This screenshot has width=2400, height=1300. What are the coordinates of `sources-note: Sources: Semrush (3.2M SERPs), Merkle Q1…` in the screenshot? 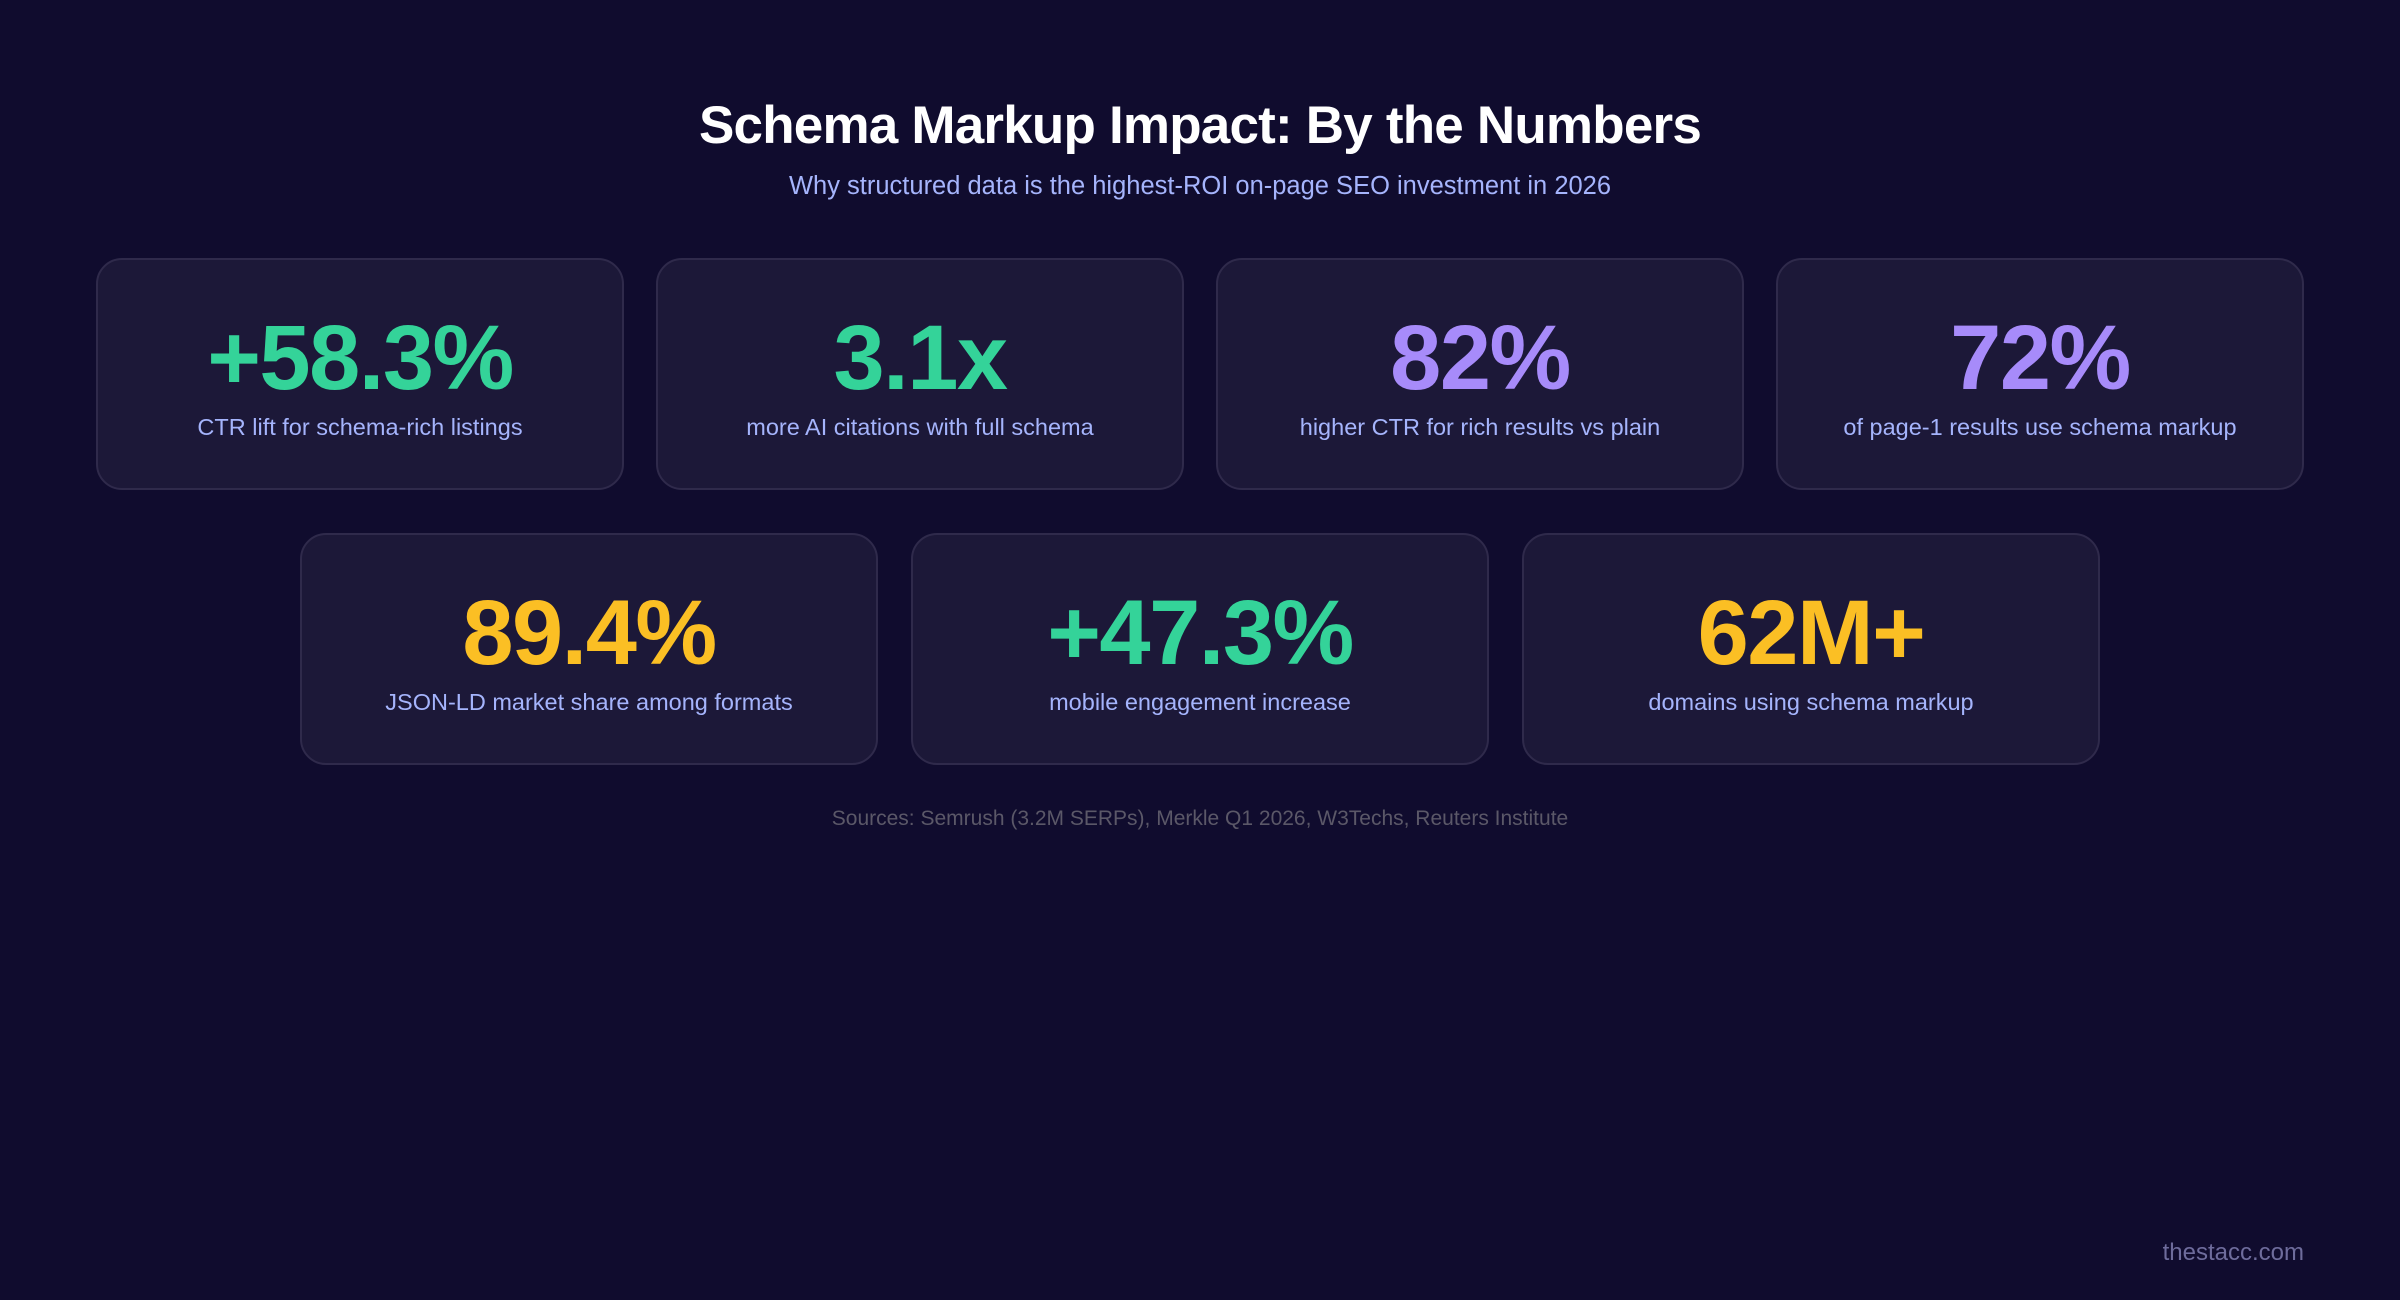 It's located at (1200, 818).